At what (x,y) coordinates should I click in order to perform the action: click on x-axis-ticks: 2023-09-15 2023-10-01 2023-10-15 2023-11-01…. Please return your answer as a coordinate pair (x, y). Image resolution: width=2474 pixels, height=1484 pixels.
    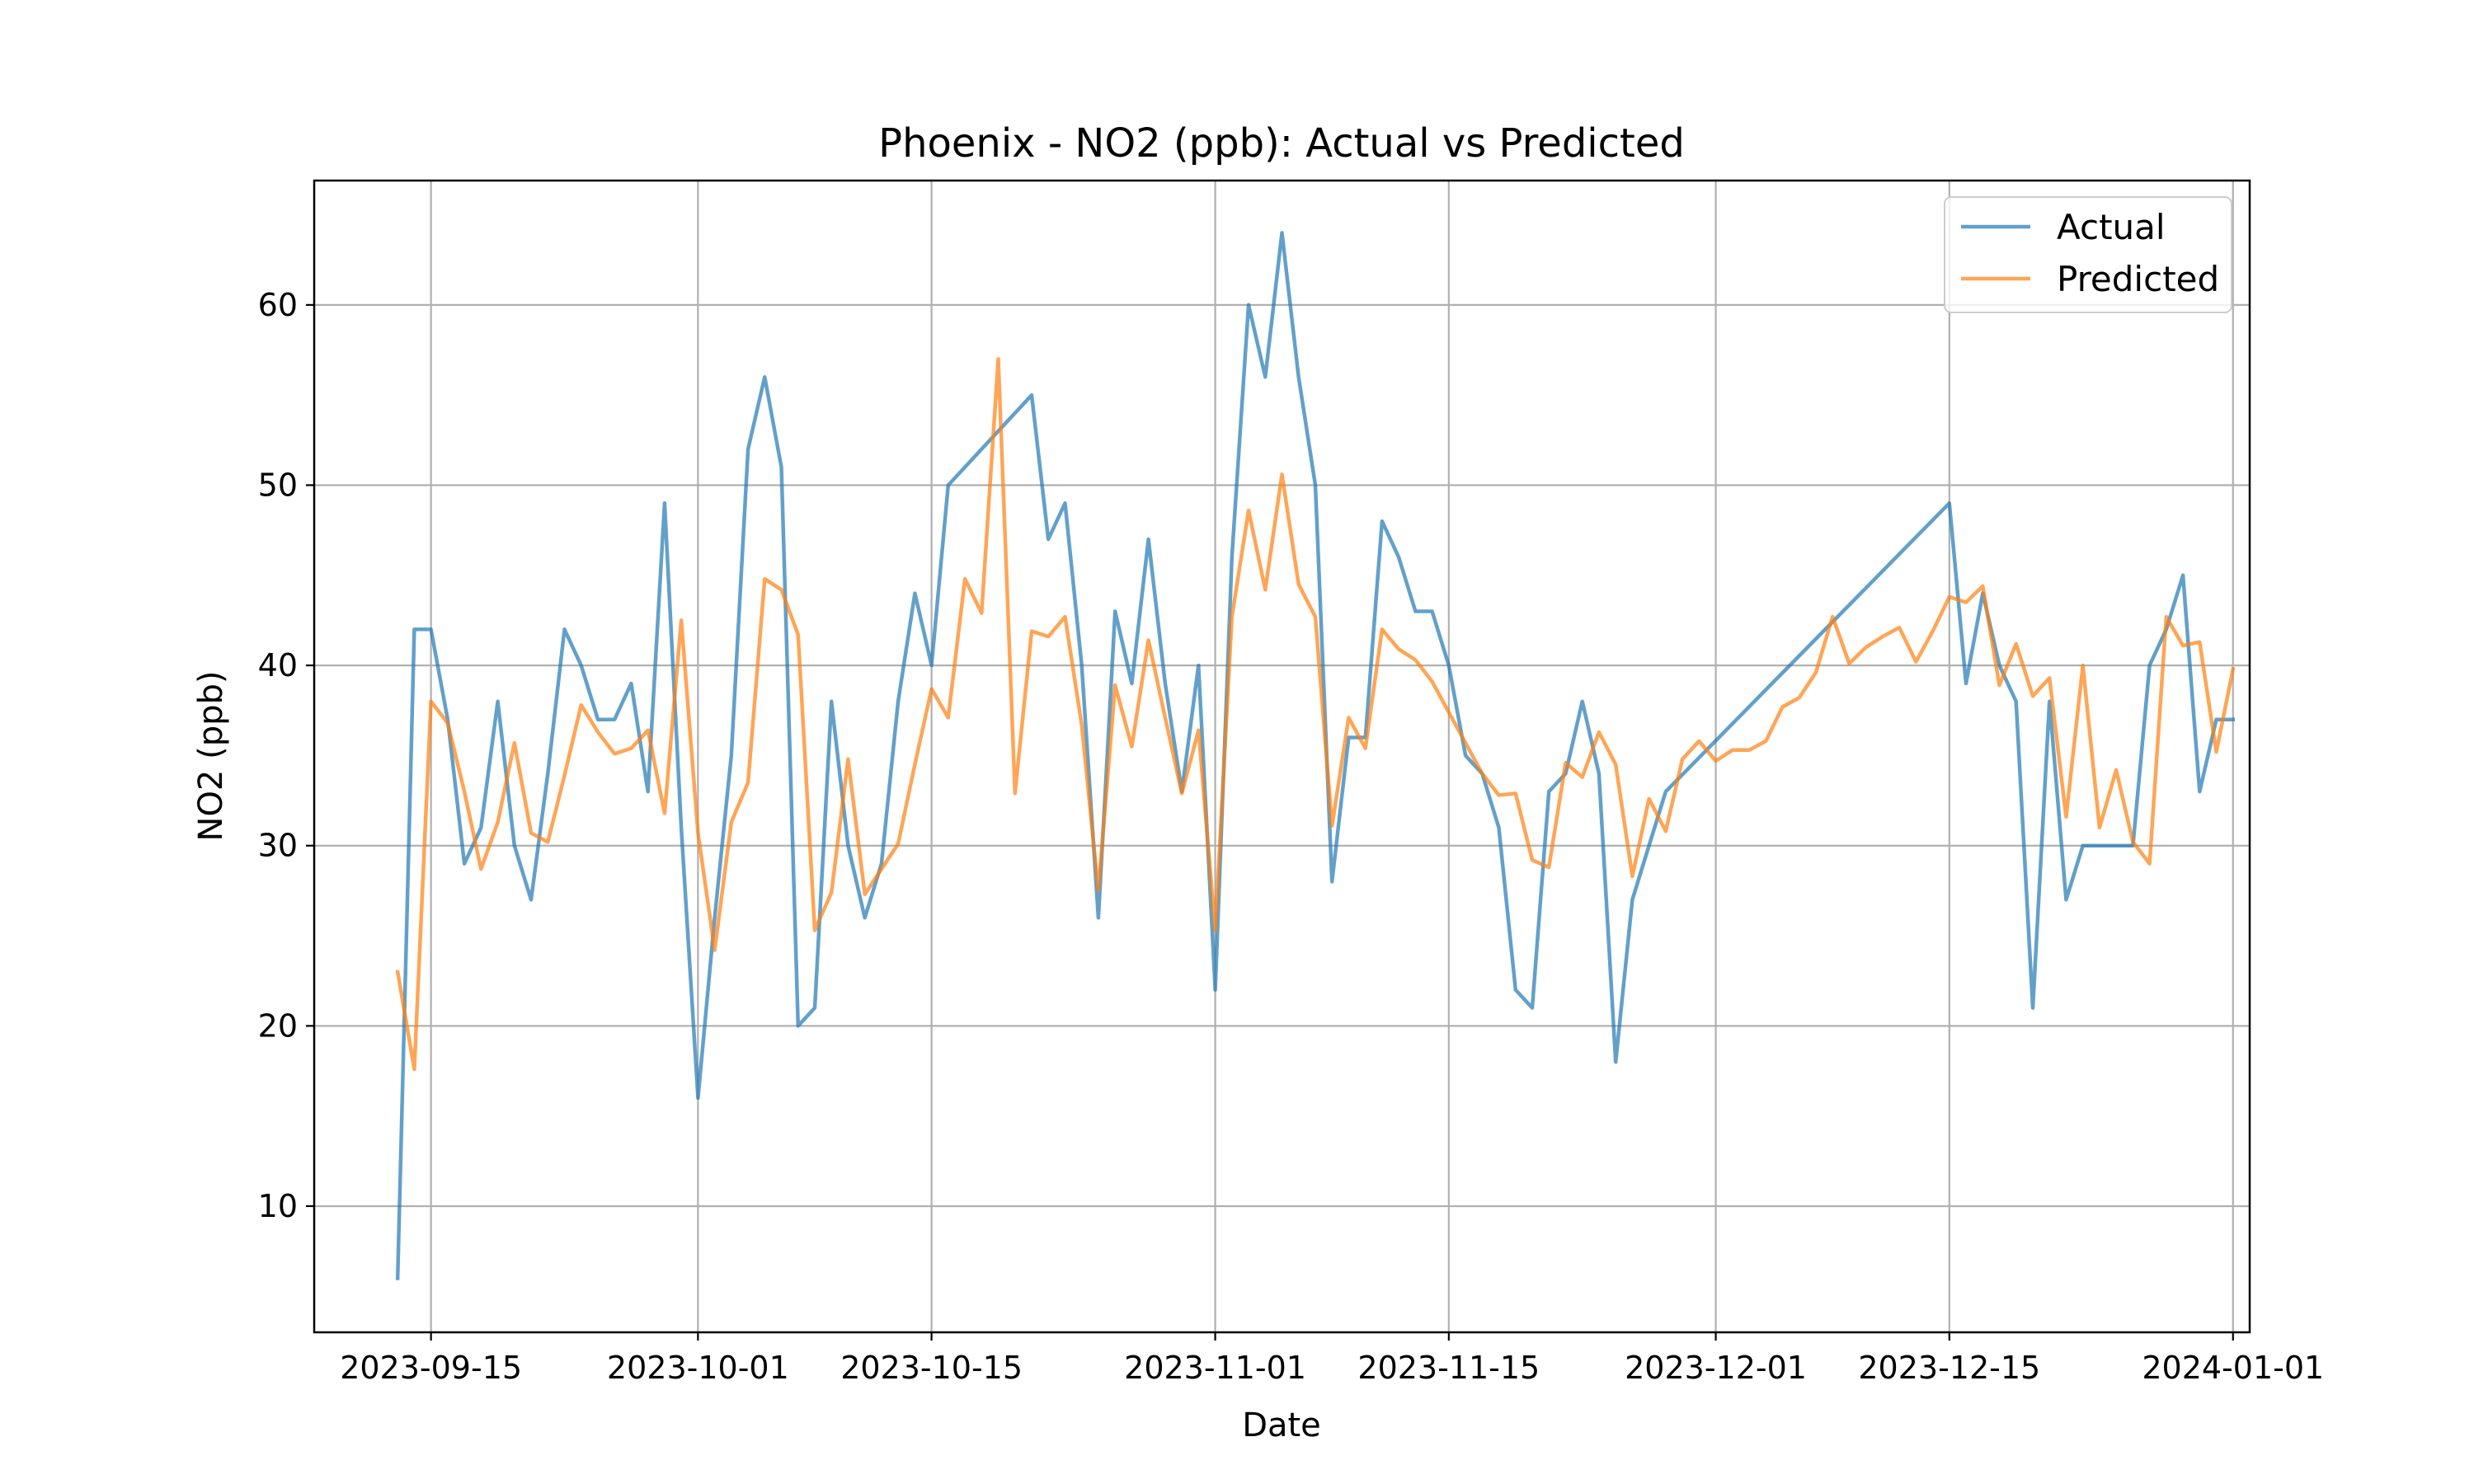
    Looking at the image, I should click on (1332, 1359).